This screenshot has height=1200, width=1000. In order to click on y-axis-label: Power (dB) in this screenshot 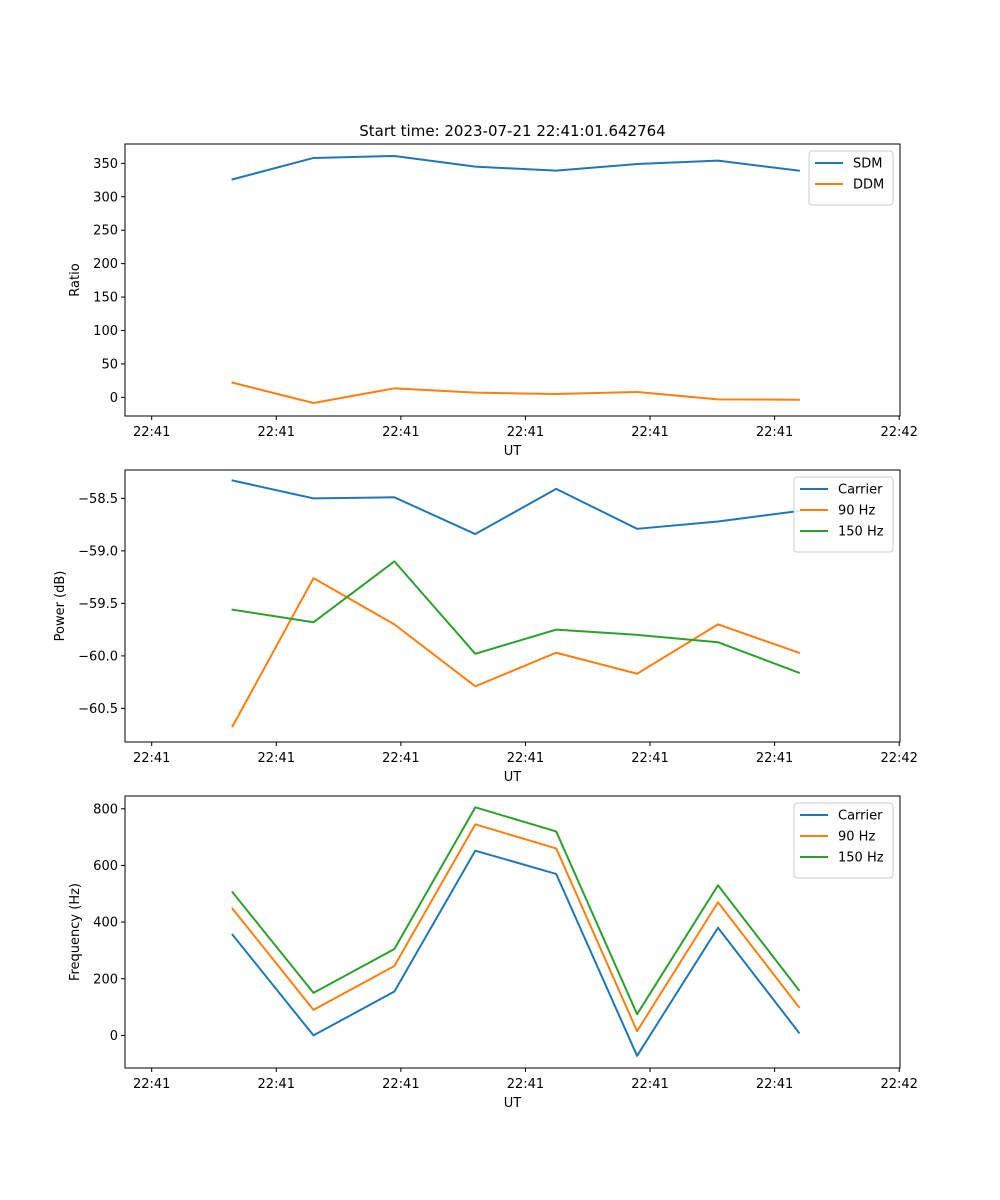, I will do `click(60, 606)`.